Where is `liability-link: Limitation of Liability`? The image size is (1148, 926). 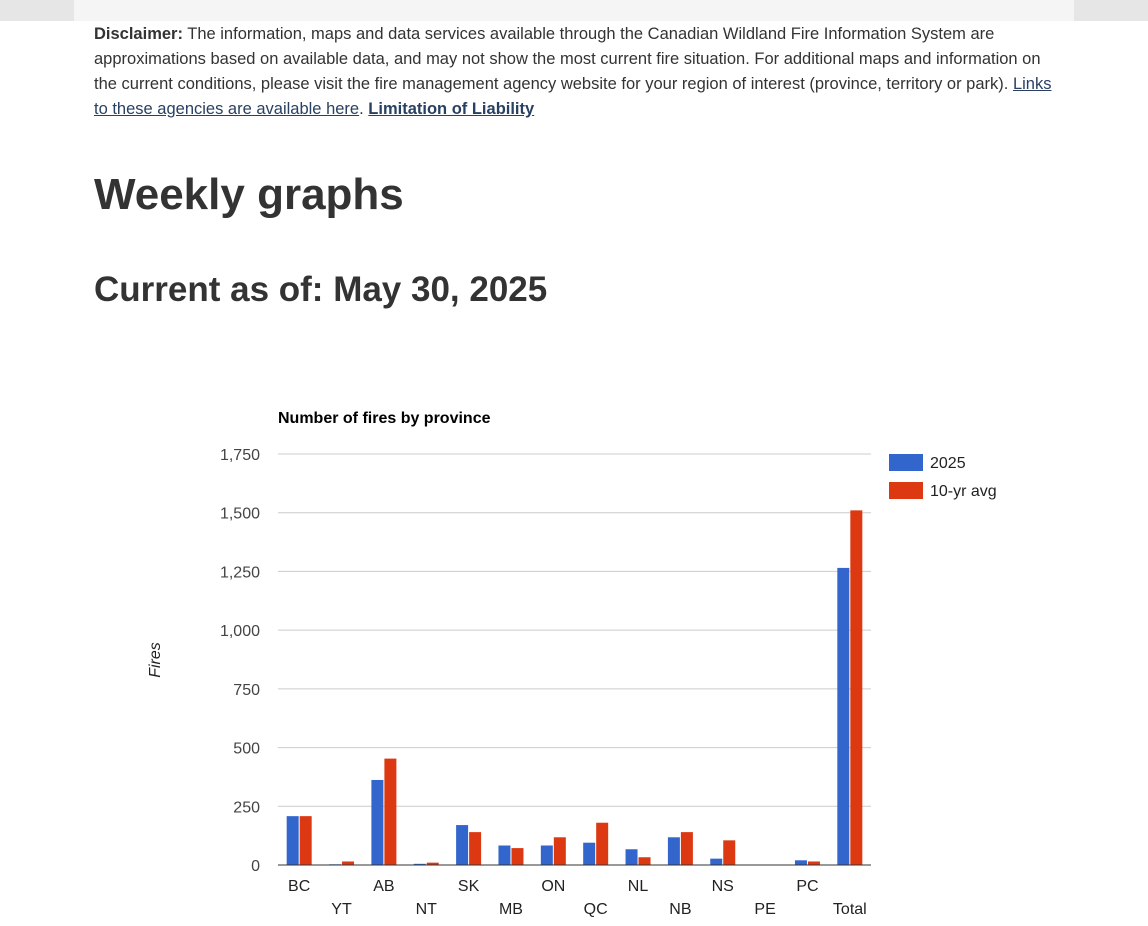
liability-link: Limitation of Liability is located at coordinates (451, 109).